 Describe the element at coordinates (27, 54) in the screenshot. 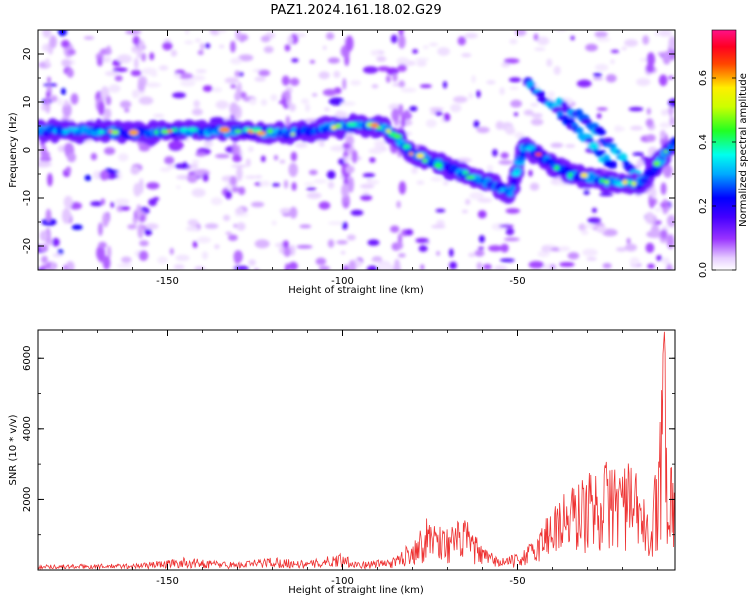

I see `y-tick-label: 20` at that location.